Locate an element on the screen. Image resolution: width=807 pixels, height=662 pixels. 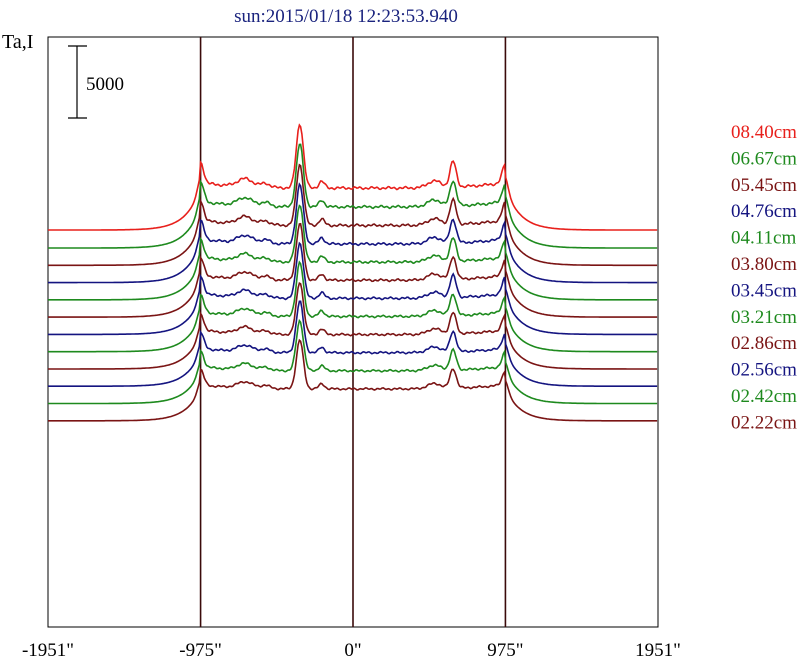
series-line-04.11cm is located at coordinates (353, 252).